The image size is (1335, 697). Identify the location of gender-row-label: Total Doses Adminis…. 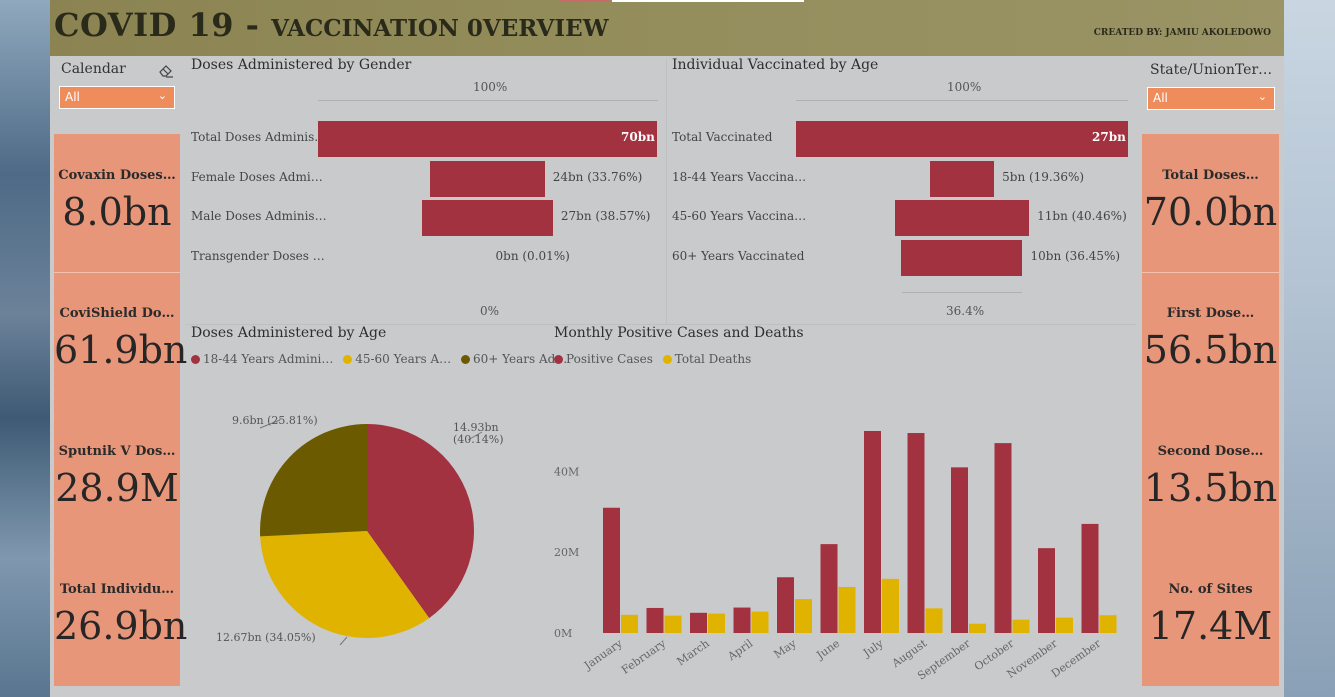
(259, 137).